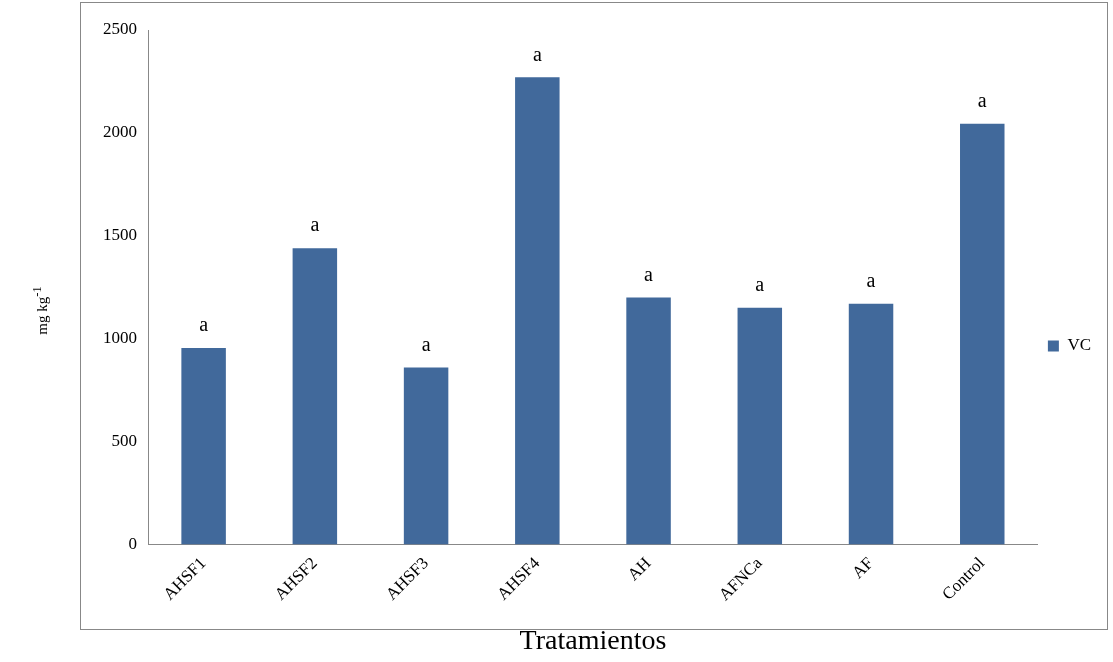 This screenshot has width=1113, height=662. What do you see at coordinates (120, 235) in the screenshot?
I see `y-tick-label: 1500` at bounding box center [120, 235].